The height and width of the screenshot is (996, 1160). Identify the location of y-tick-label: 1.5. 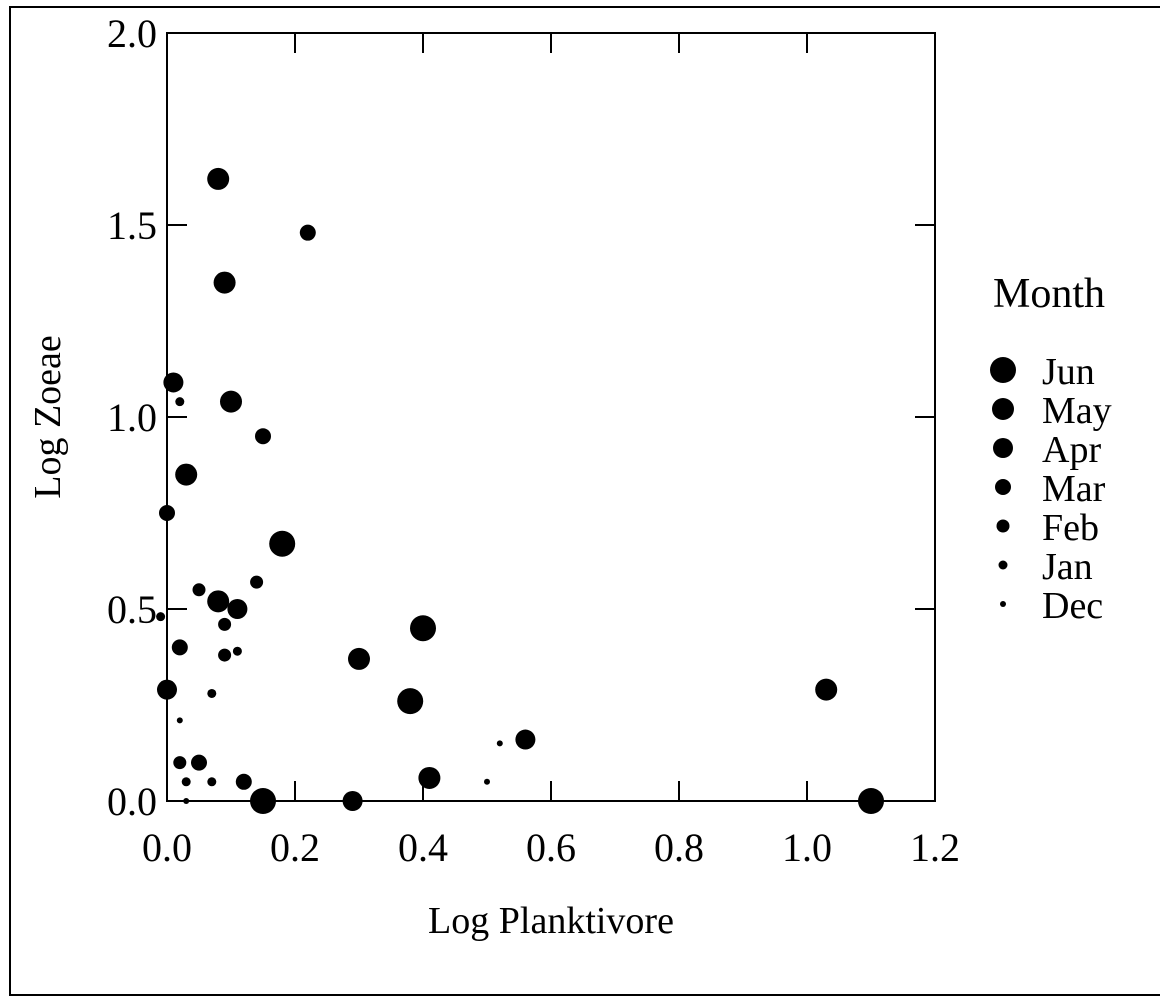
(132, 225).